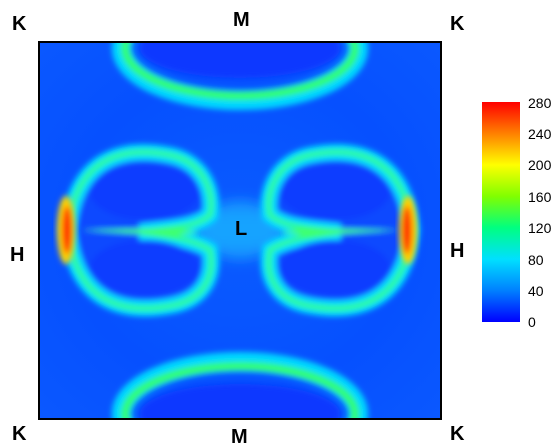  What do you see at coordinates (340, 230) in the screenshot?
I see `right-lobe-feature` at bounding box center [340, 230].